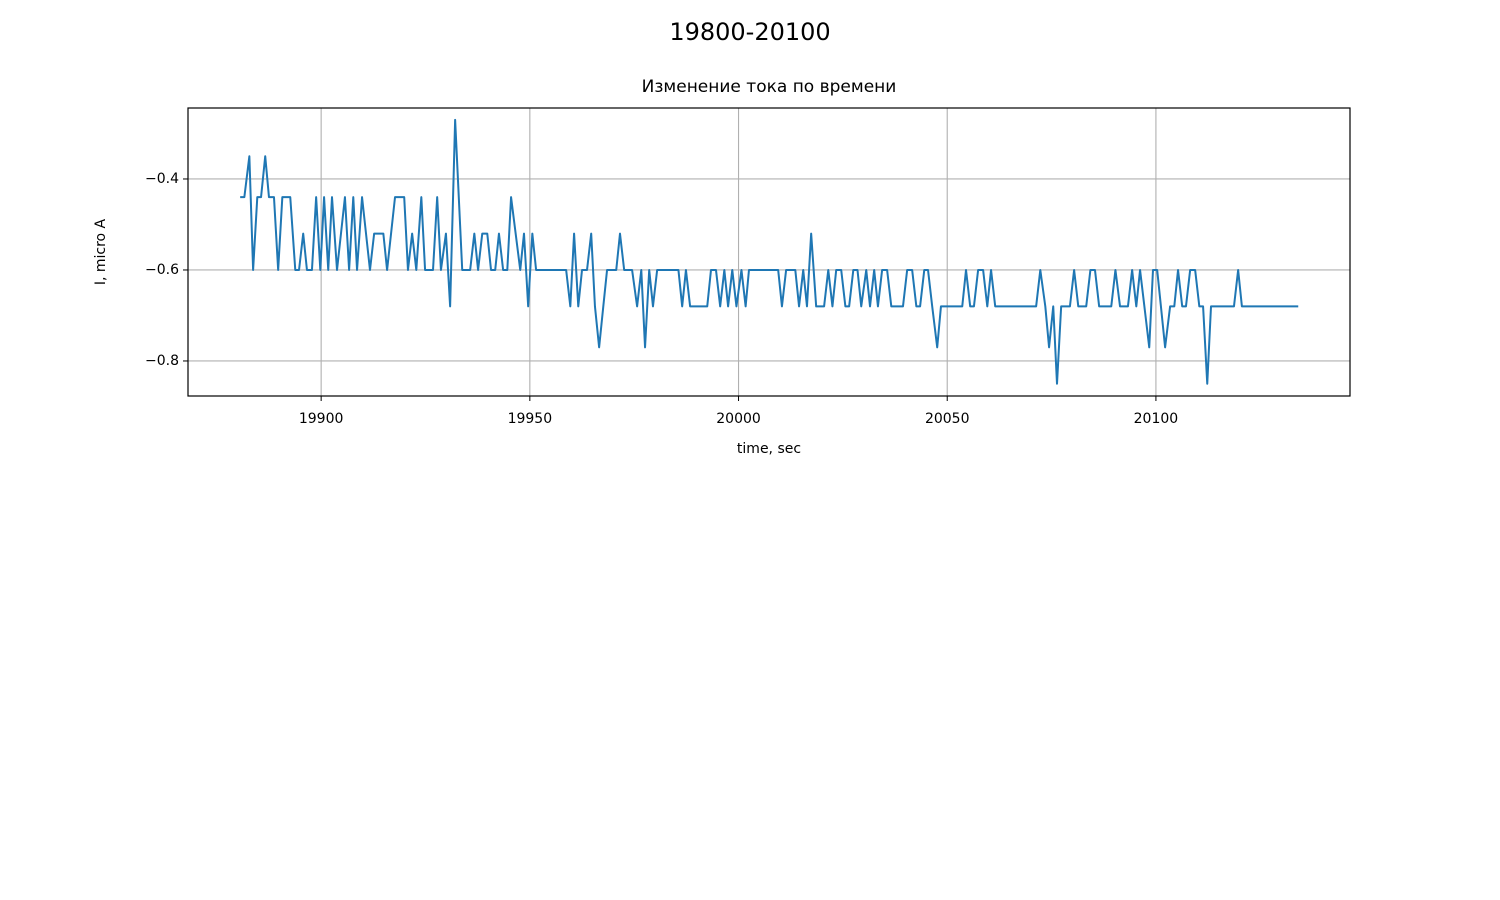 The image size is (1500, 900). Describe the element at coordinates (530, 419) in the screenshot. I see `x-tick-label: 19950` at that location.